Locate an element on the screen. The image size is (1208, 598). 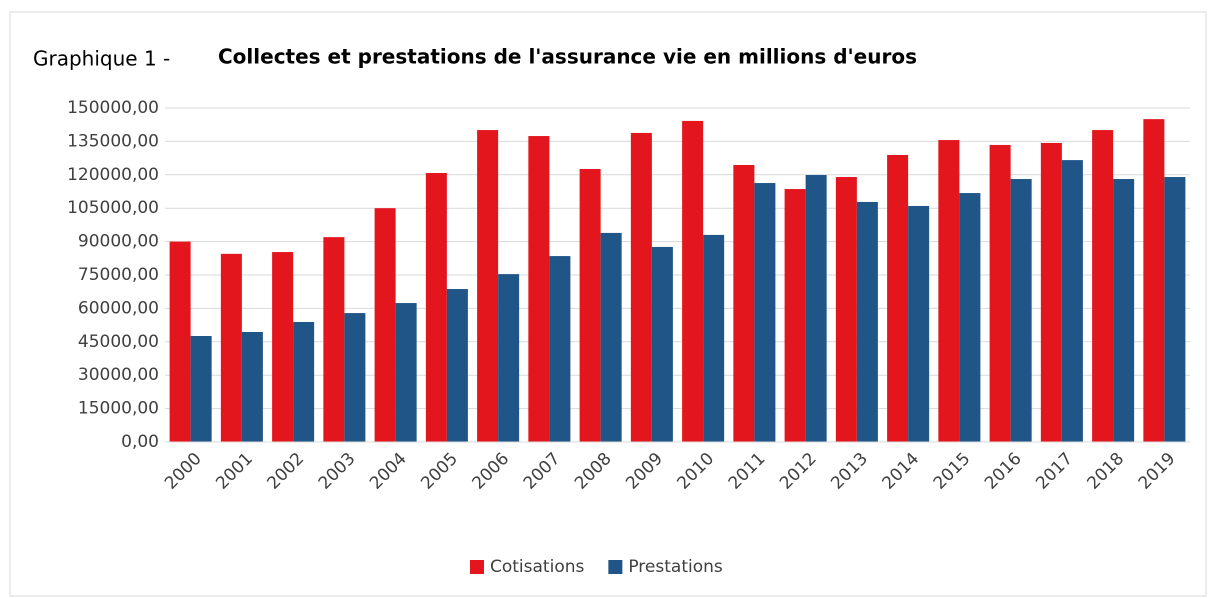
y-tick-label: 135000,00 is located at coordinates (113, 141).